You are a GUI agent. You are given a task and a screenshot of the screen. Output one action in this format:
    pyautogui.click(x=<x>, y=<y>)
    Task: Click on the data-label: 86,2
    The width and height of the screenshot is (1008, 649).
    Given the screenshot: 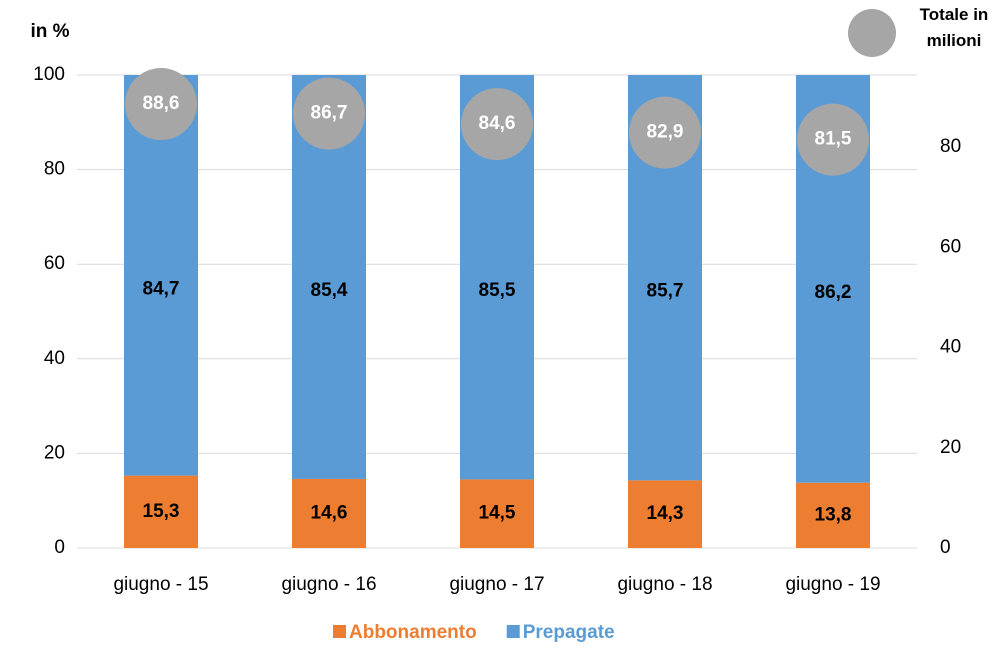 What is the action you would take?
    pyautogui.click(x=833, y=292)
    